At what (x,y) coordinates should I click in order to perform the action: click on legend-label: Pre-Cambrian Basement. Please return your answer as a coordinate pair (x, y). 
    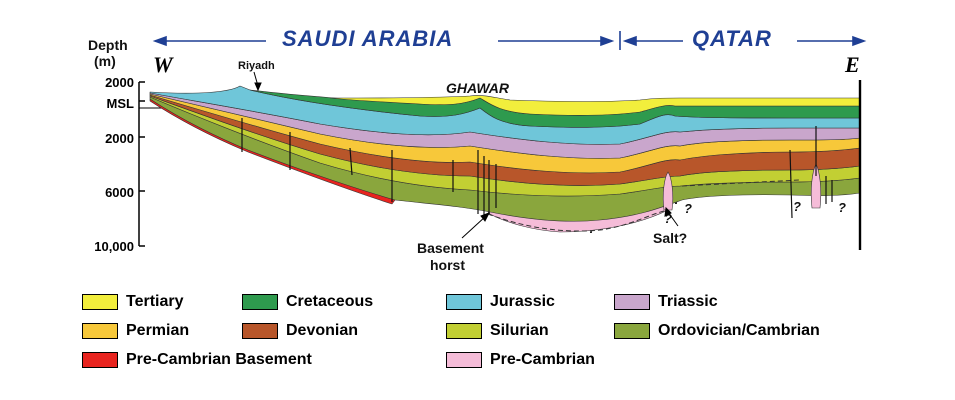
    Looking at the image, I should click on (219, 359).